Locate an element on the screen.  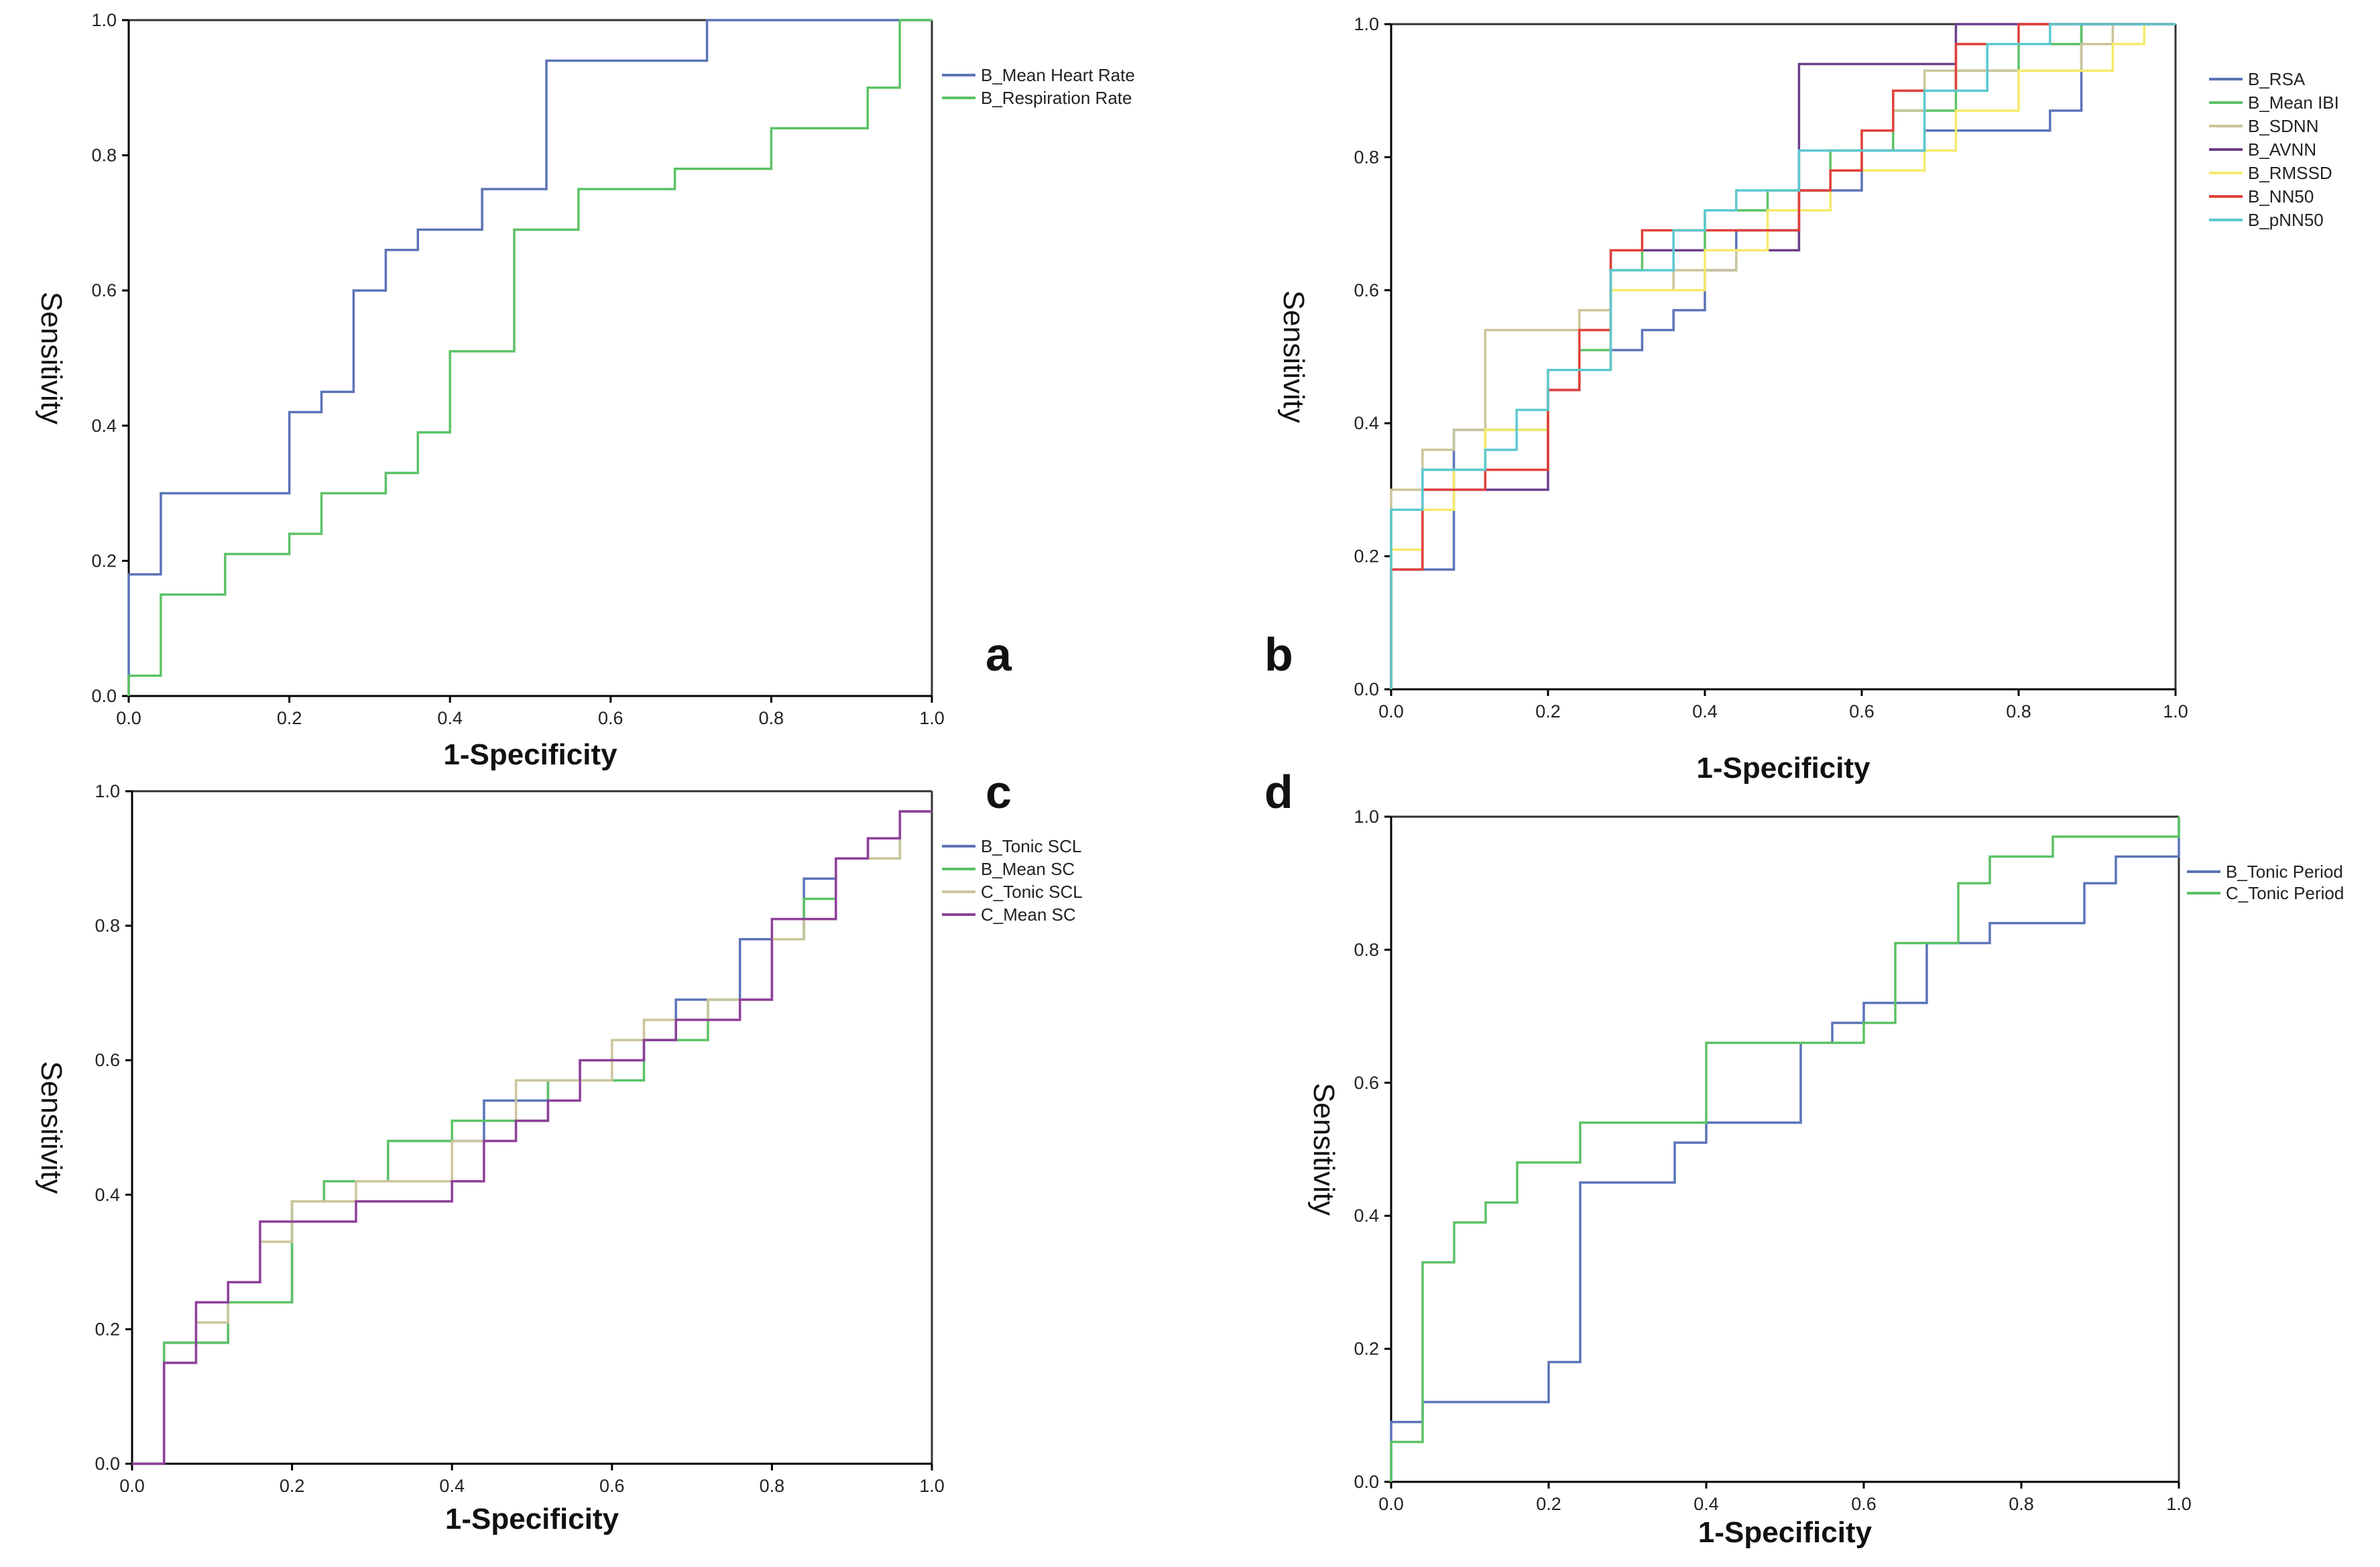
legend-label: B_SDNN is located at coordinates (2283, 126).